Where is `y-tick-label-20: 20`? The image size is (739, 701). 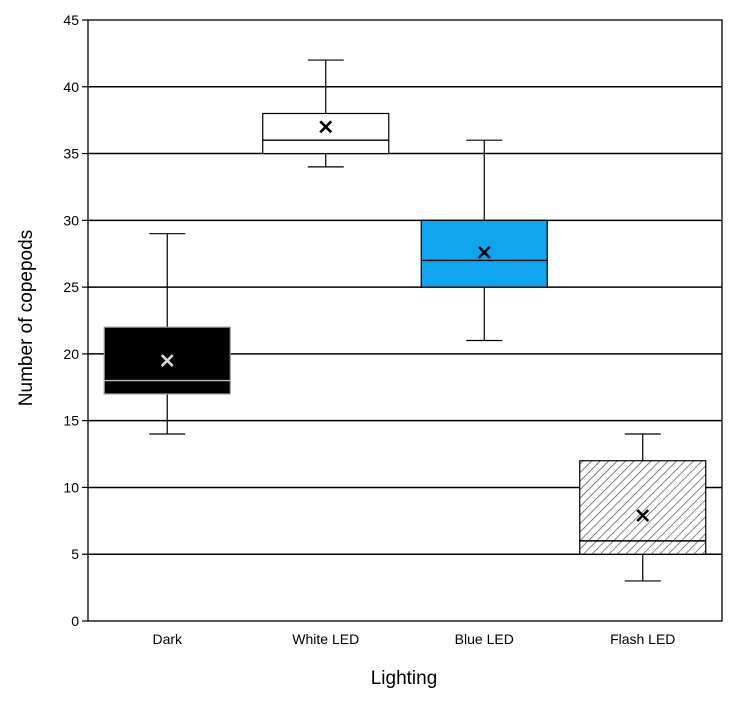
y-tick-label-20: 20 is located at coordinates (71, 354).